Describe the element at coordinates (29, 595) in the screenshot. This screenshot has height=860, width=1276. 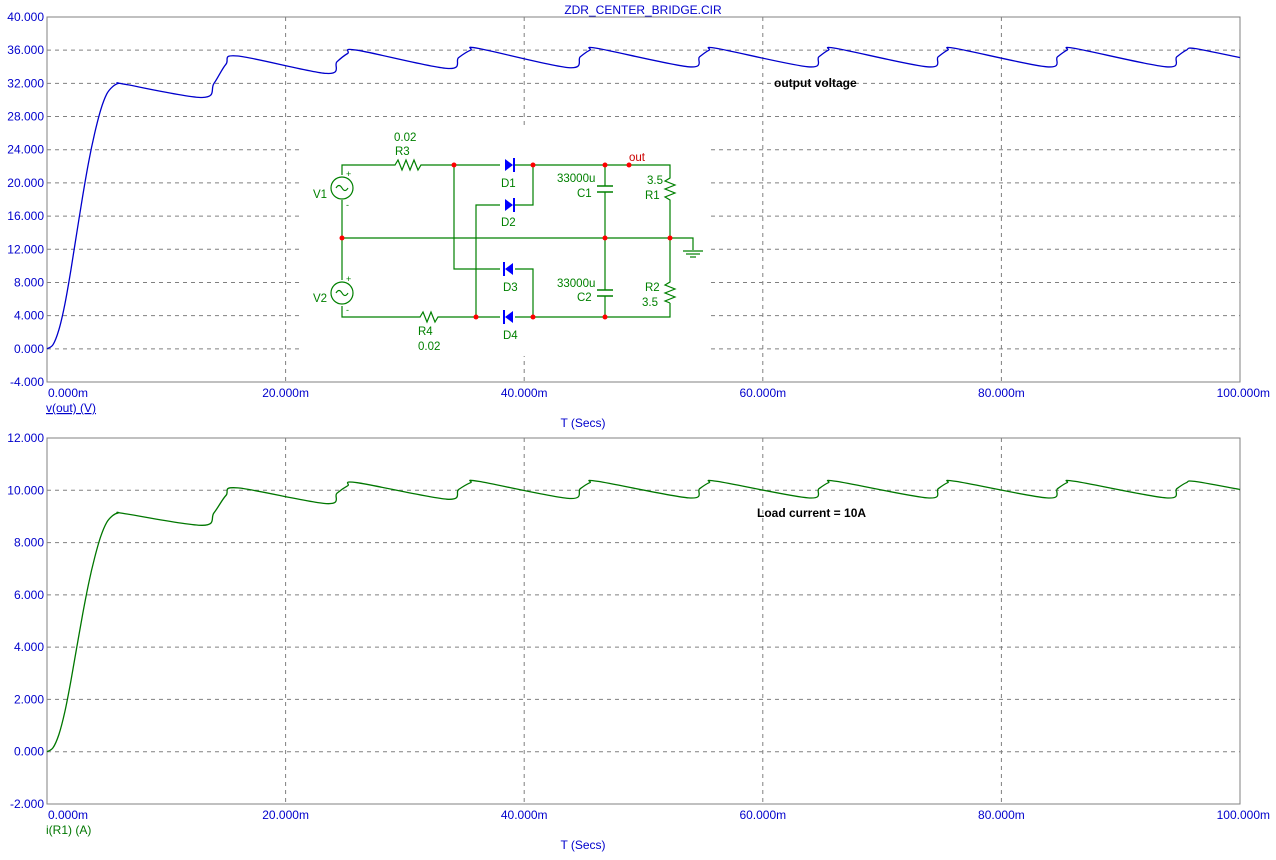
I see `y-tick-label: 6.000` at that location.